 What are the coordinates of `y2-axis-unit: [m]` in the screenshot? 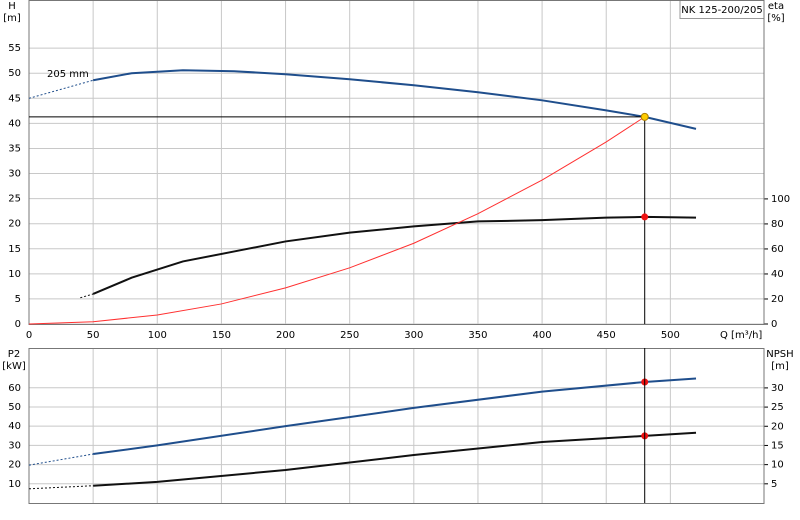 It's located at (780, 366).